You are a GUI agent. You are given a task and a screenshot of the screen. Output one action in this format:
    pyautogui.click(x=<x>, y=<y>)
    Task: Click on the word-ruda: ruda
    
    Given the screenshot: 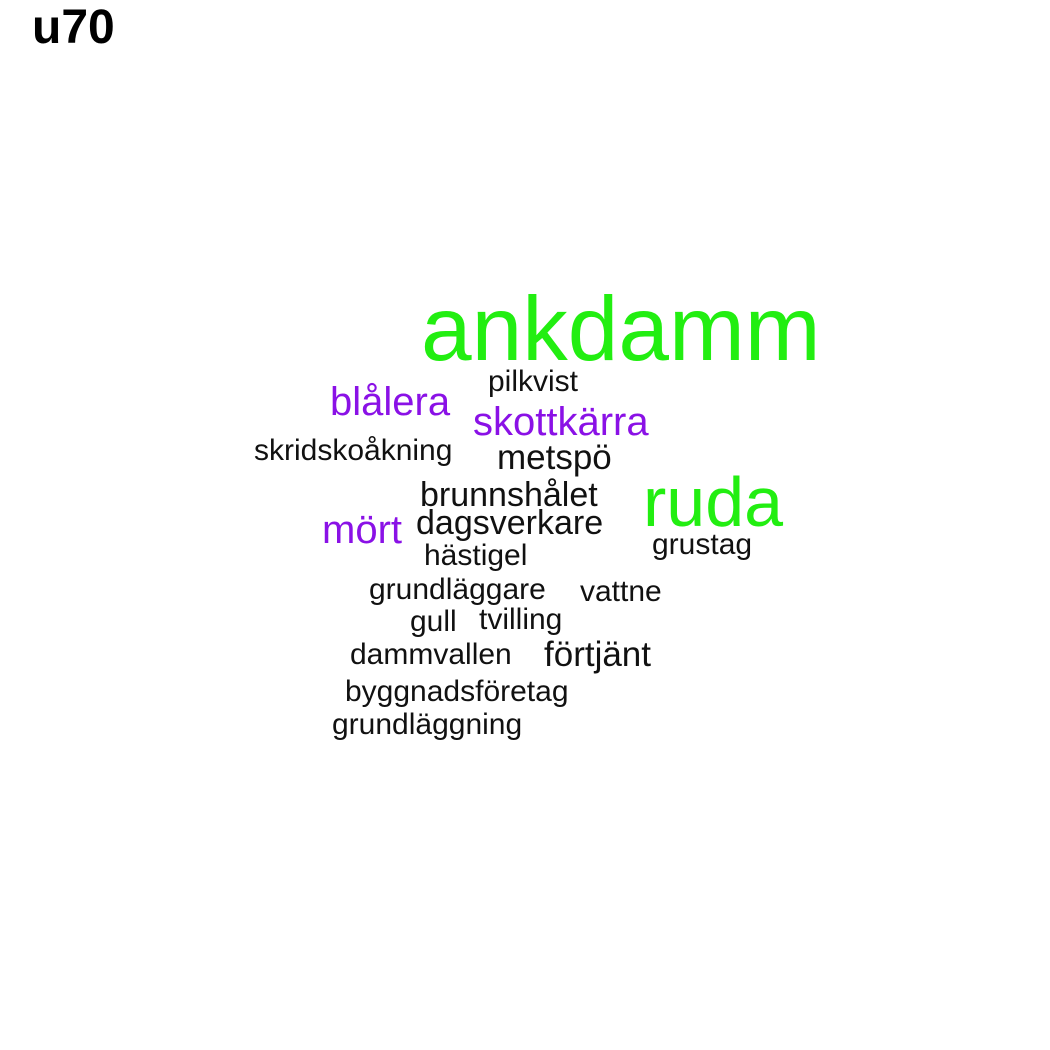 What is the action you would take?
    pyautogui.click(x=713, y=502)
    